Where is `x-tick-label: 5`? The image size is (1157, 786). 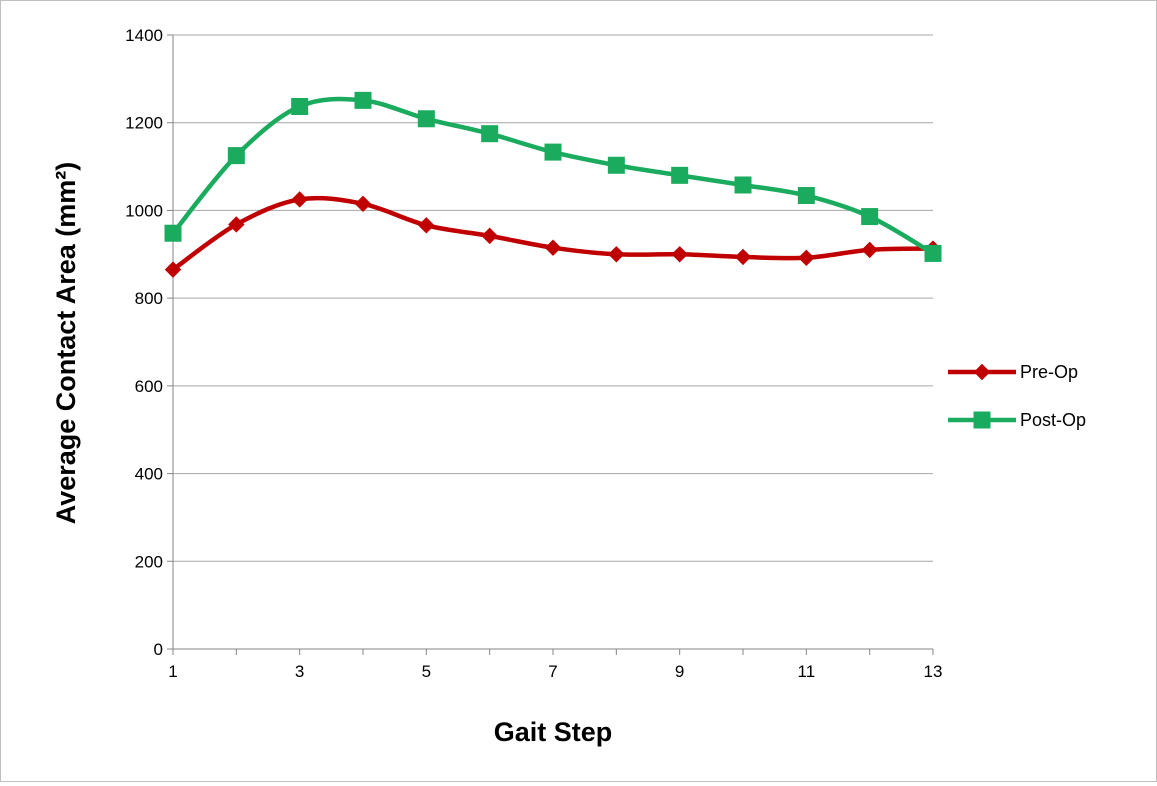 x-tick-label: 5 is located at coordinates (426, 671).